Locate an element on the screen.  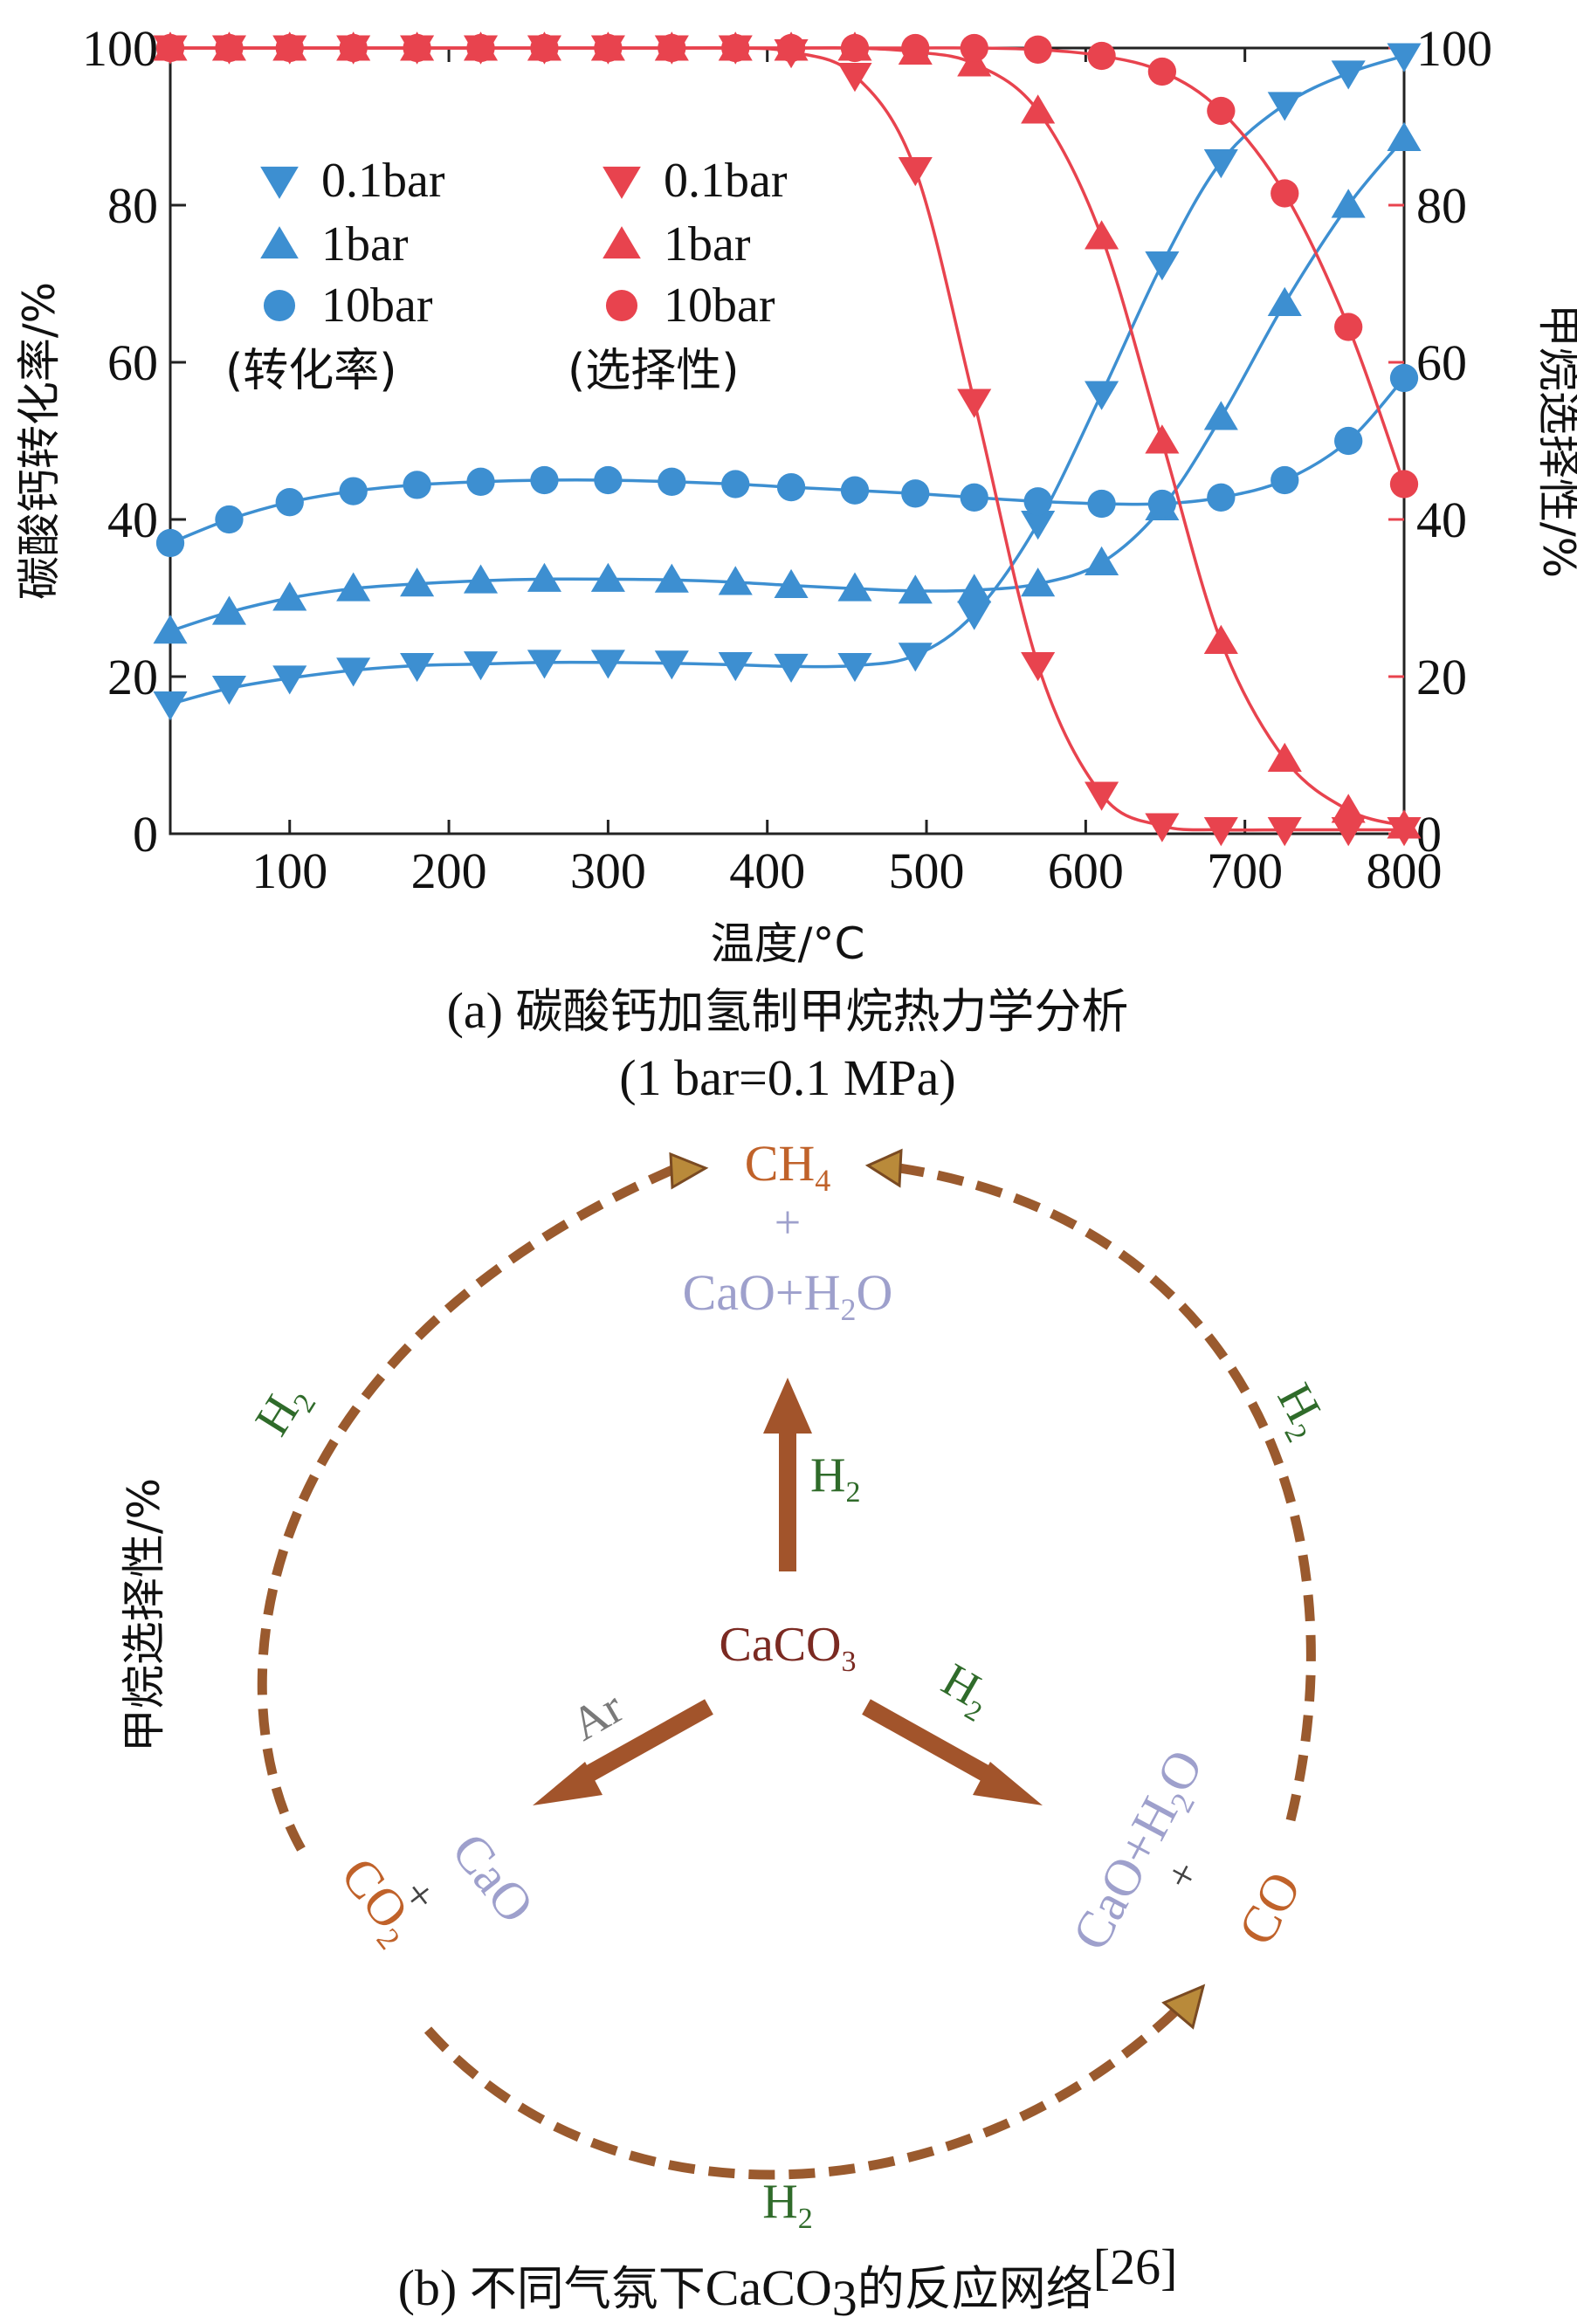
caption-b: (b) 不同气氛下CaCO3的反应网络[26] is located at coordinates (788, 2281).